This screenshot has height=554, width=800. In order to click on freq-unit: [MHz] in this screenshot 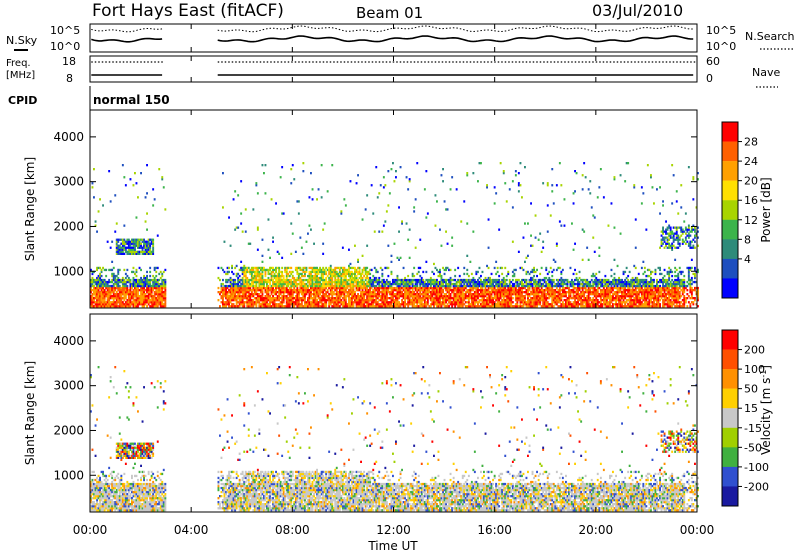, I will do `click(20, 75)`.